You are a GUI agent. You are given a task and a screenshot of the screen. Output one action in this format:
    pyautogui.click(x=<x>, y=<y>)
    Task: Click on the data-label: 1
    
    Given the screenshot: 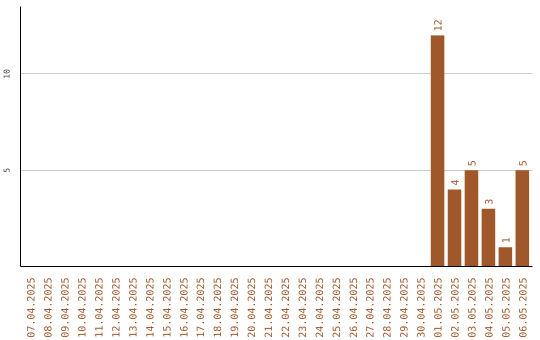 What is the action you would take?
    pyautogui.click(x=506, y=240)
    